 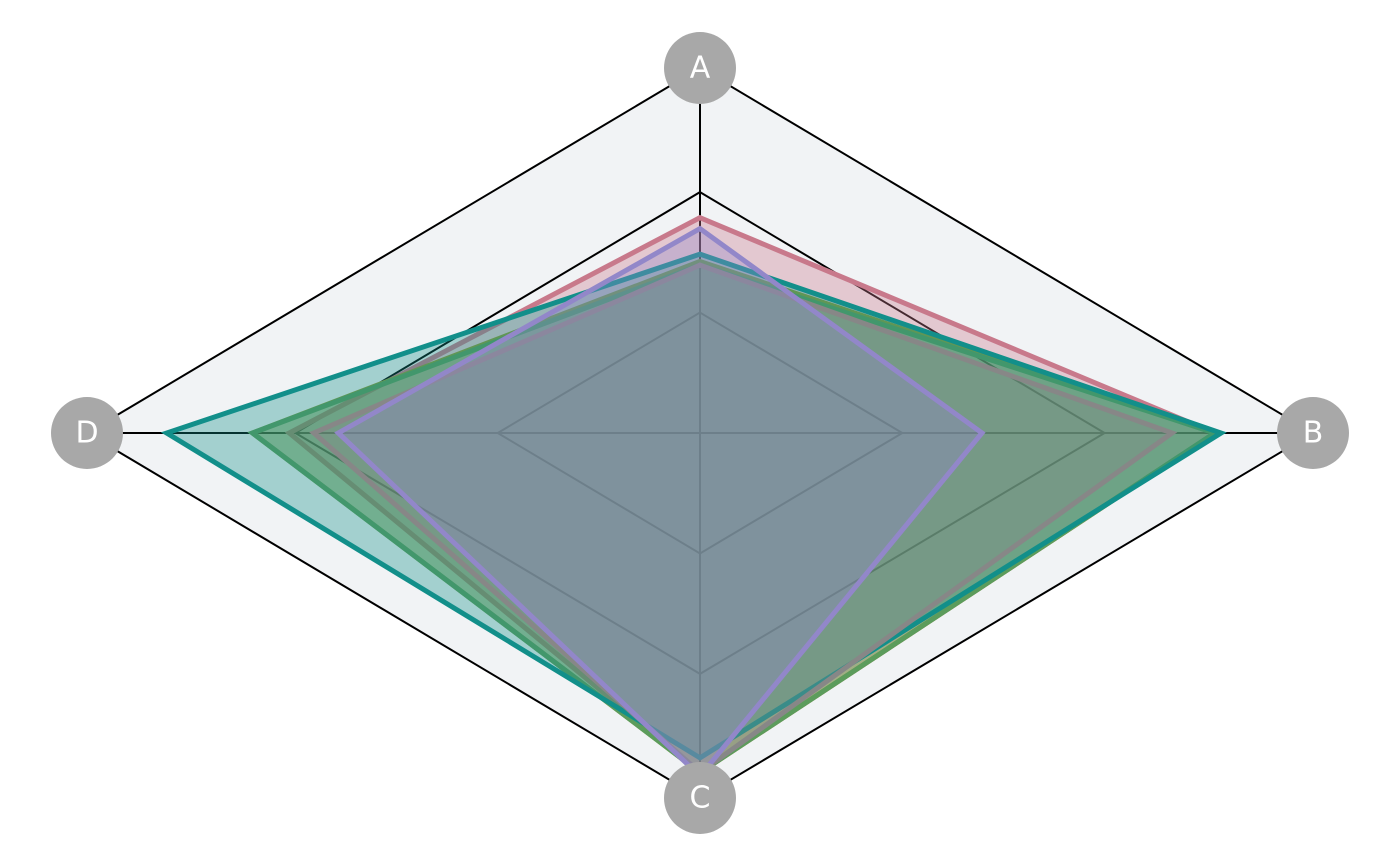 I want to click on axis-label-letter: C, so click(x=700, y=798).